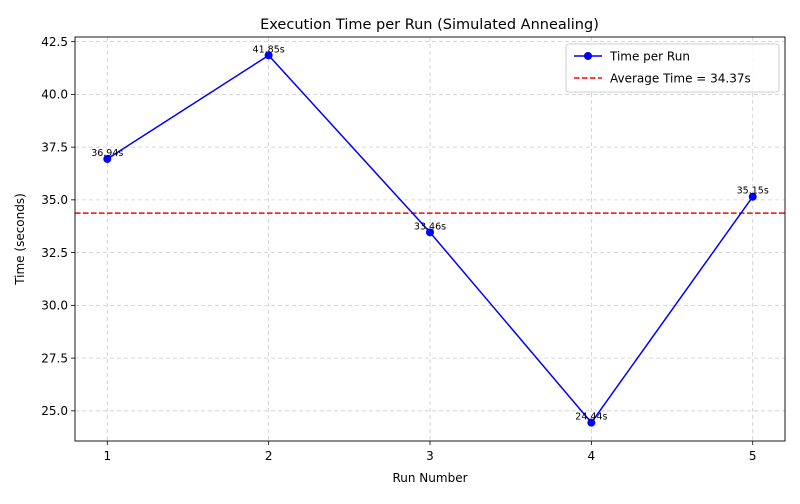 This screenshot has height=504, width=800. I want to click on legend-series-label: Time per Run, so click(649, 57).